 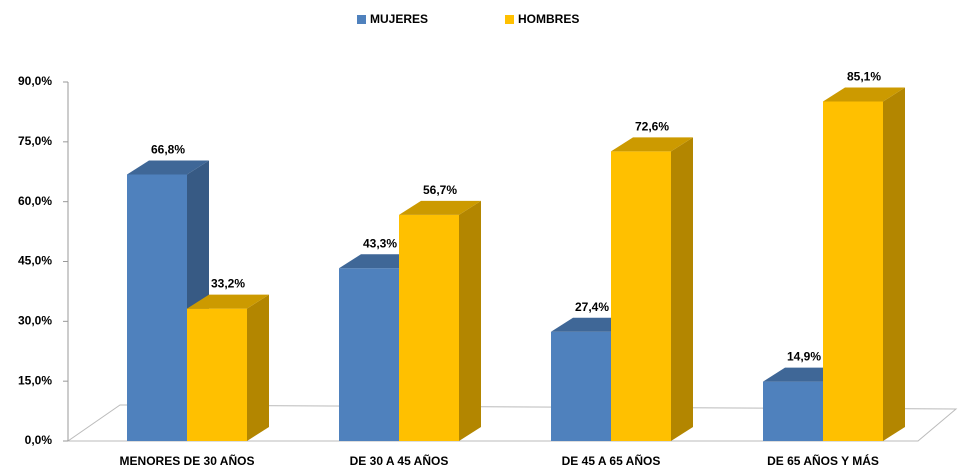 What do you see at coordinates (548, 19) in the screenshot?
I see `legend-label: HOMBRES` at bounding box center [548, 19].